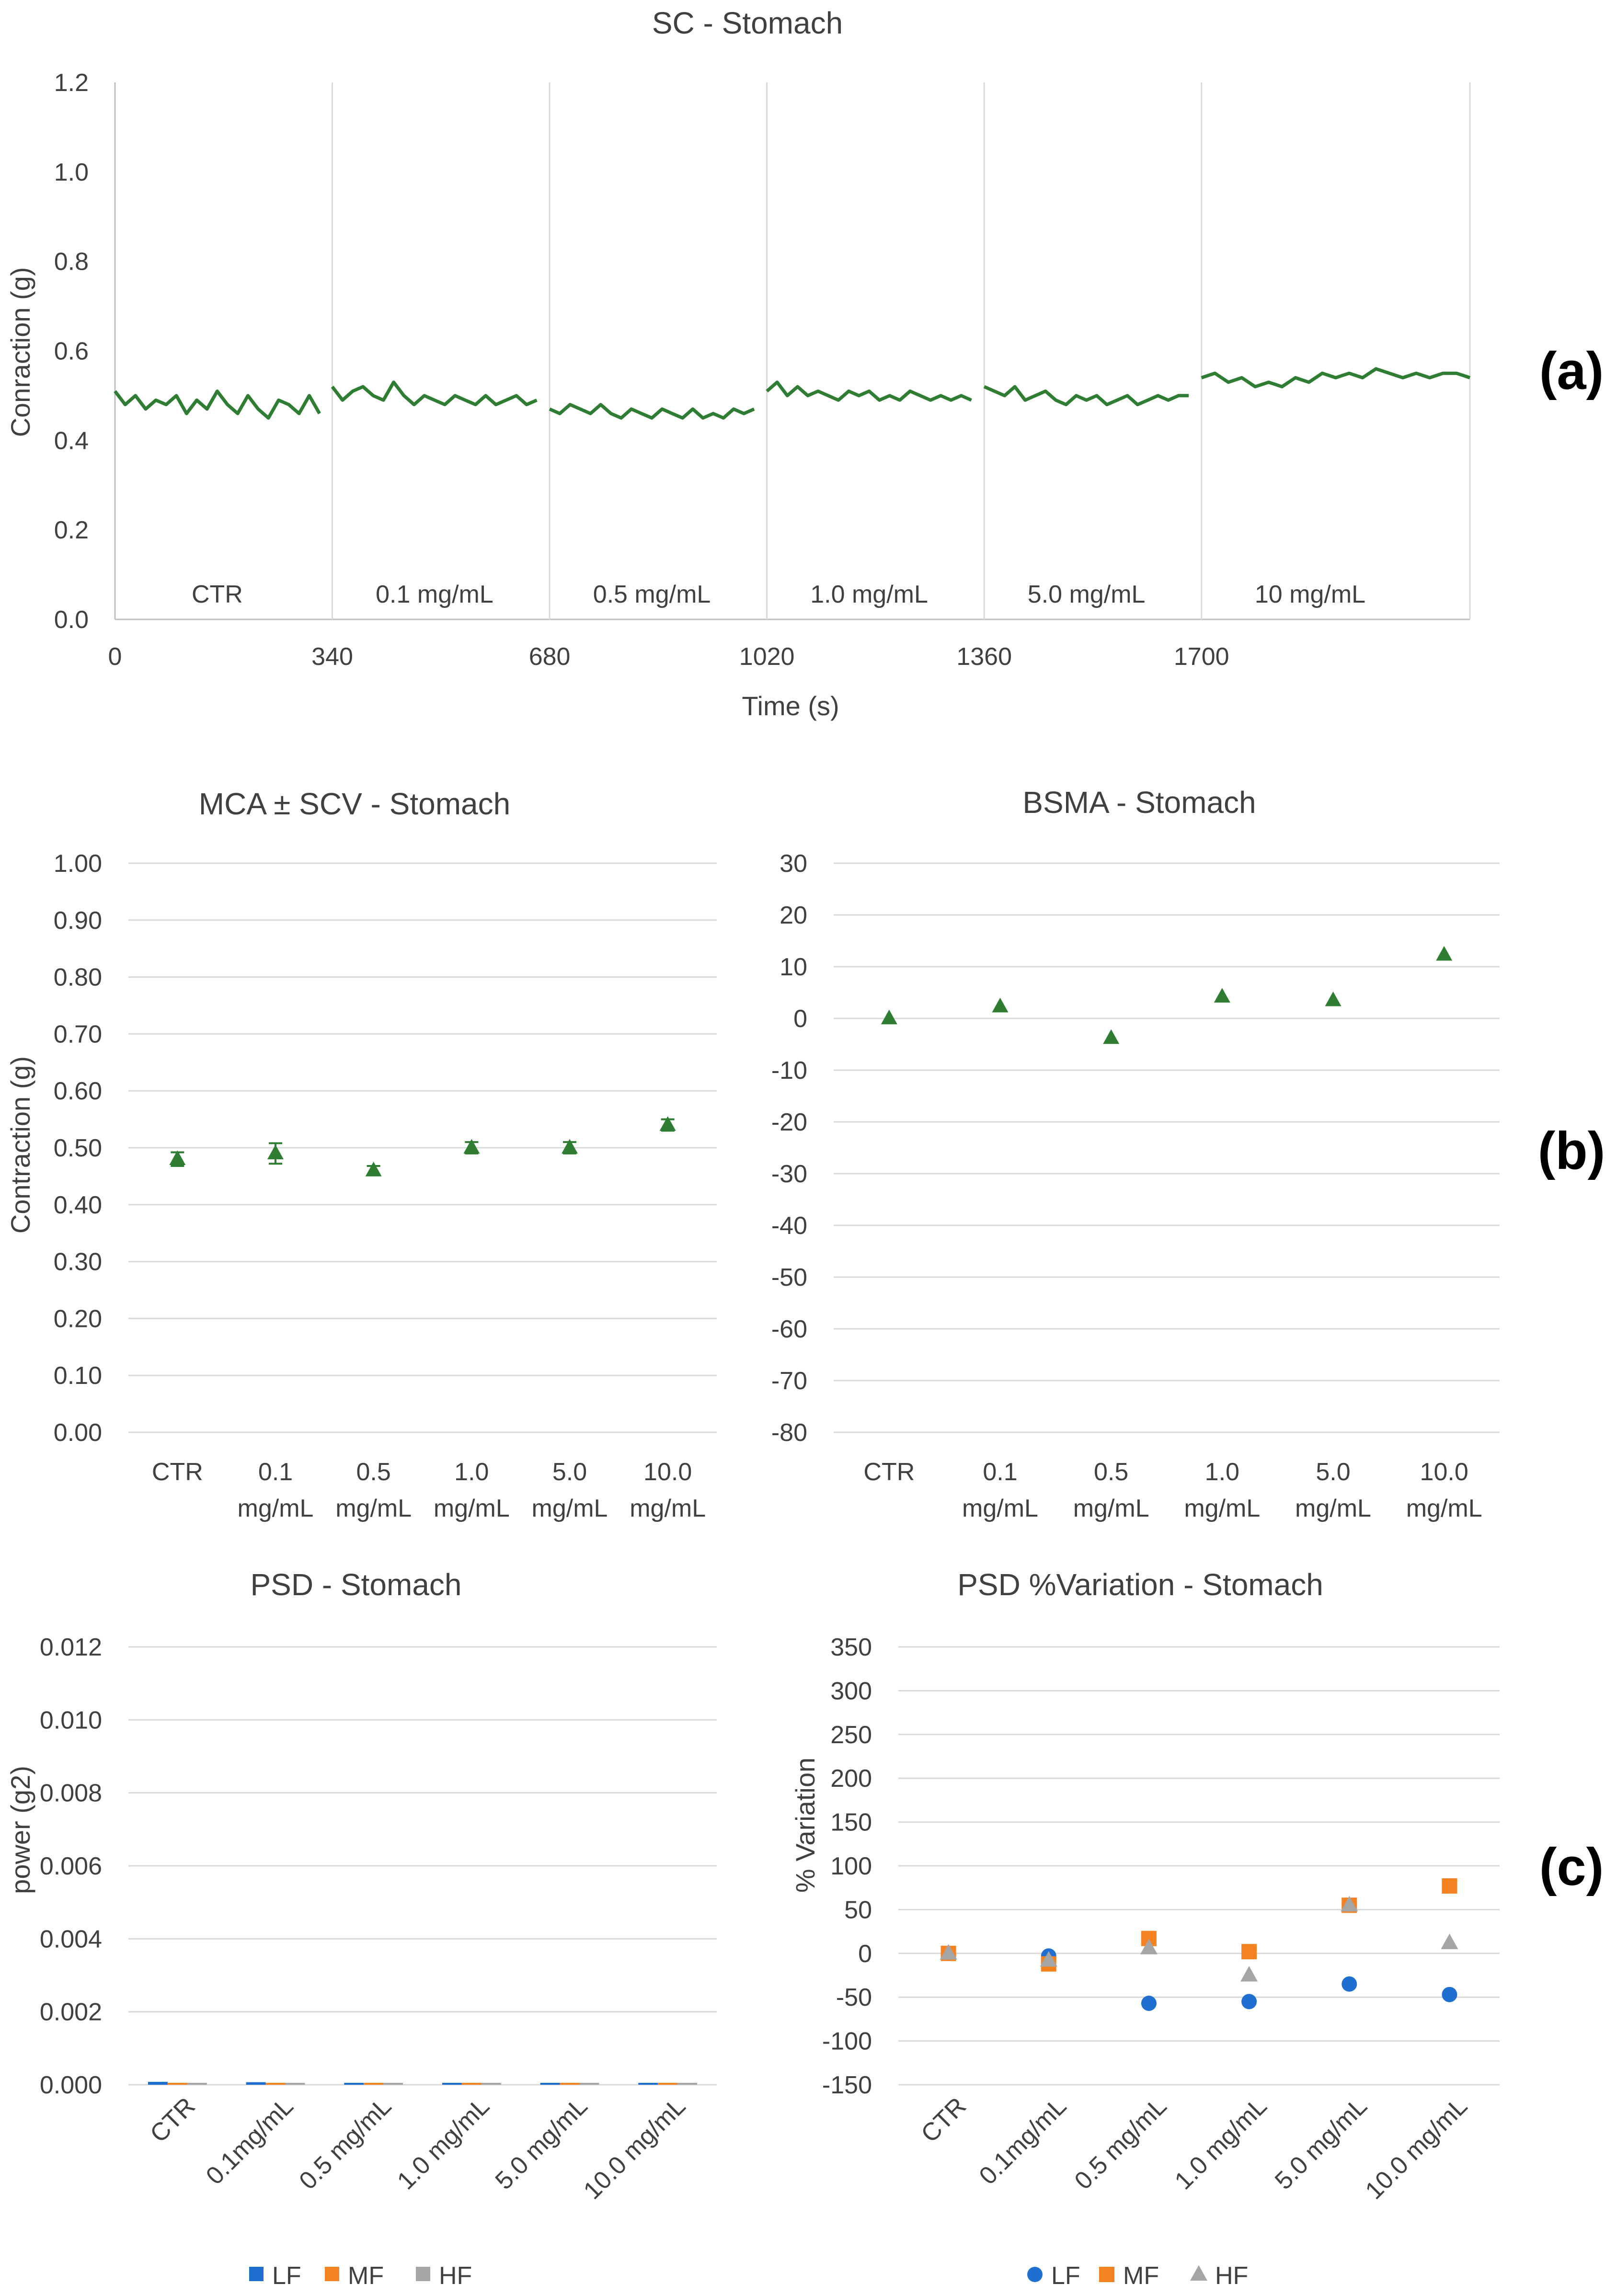 This screenshot has height=2296, width=1617. Describe the element at coordinates (789, 1381) in the screenshot. I see `bsma-y-tick: -70` at that location.